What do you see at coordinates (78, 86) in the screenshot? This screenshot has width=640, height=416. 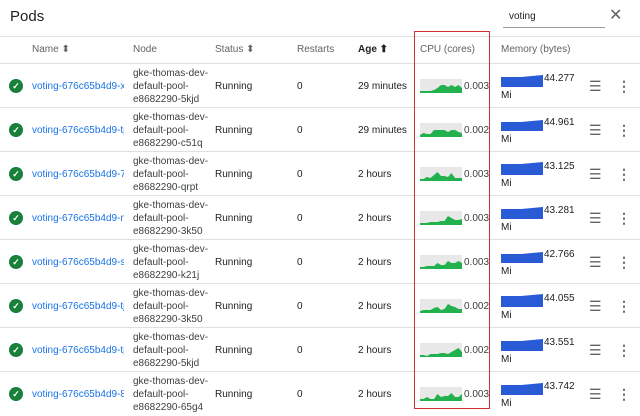 I see `pod-name-link: voting-676c65b4d9-xs` at bounding box center [78, 86].